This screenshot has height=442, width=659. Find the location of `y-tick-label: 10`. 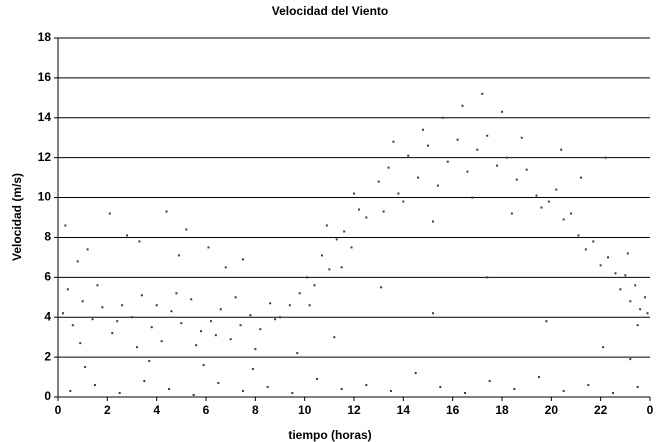

y-tick-label: 10 is located at coordinates (45, 197).